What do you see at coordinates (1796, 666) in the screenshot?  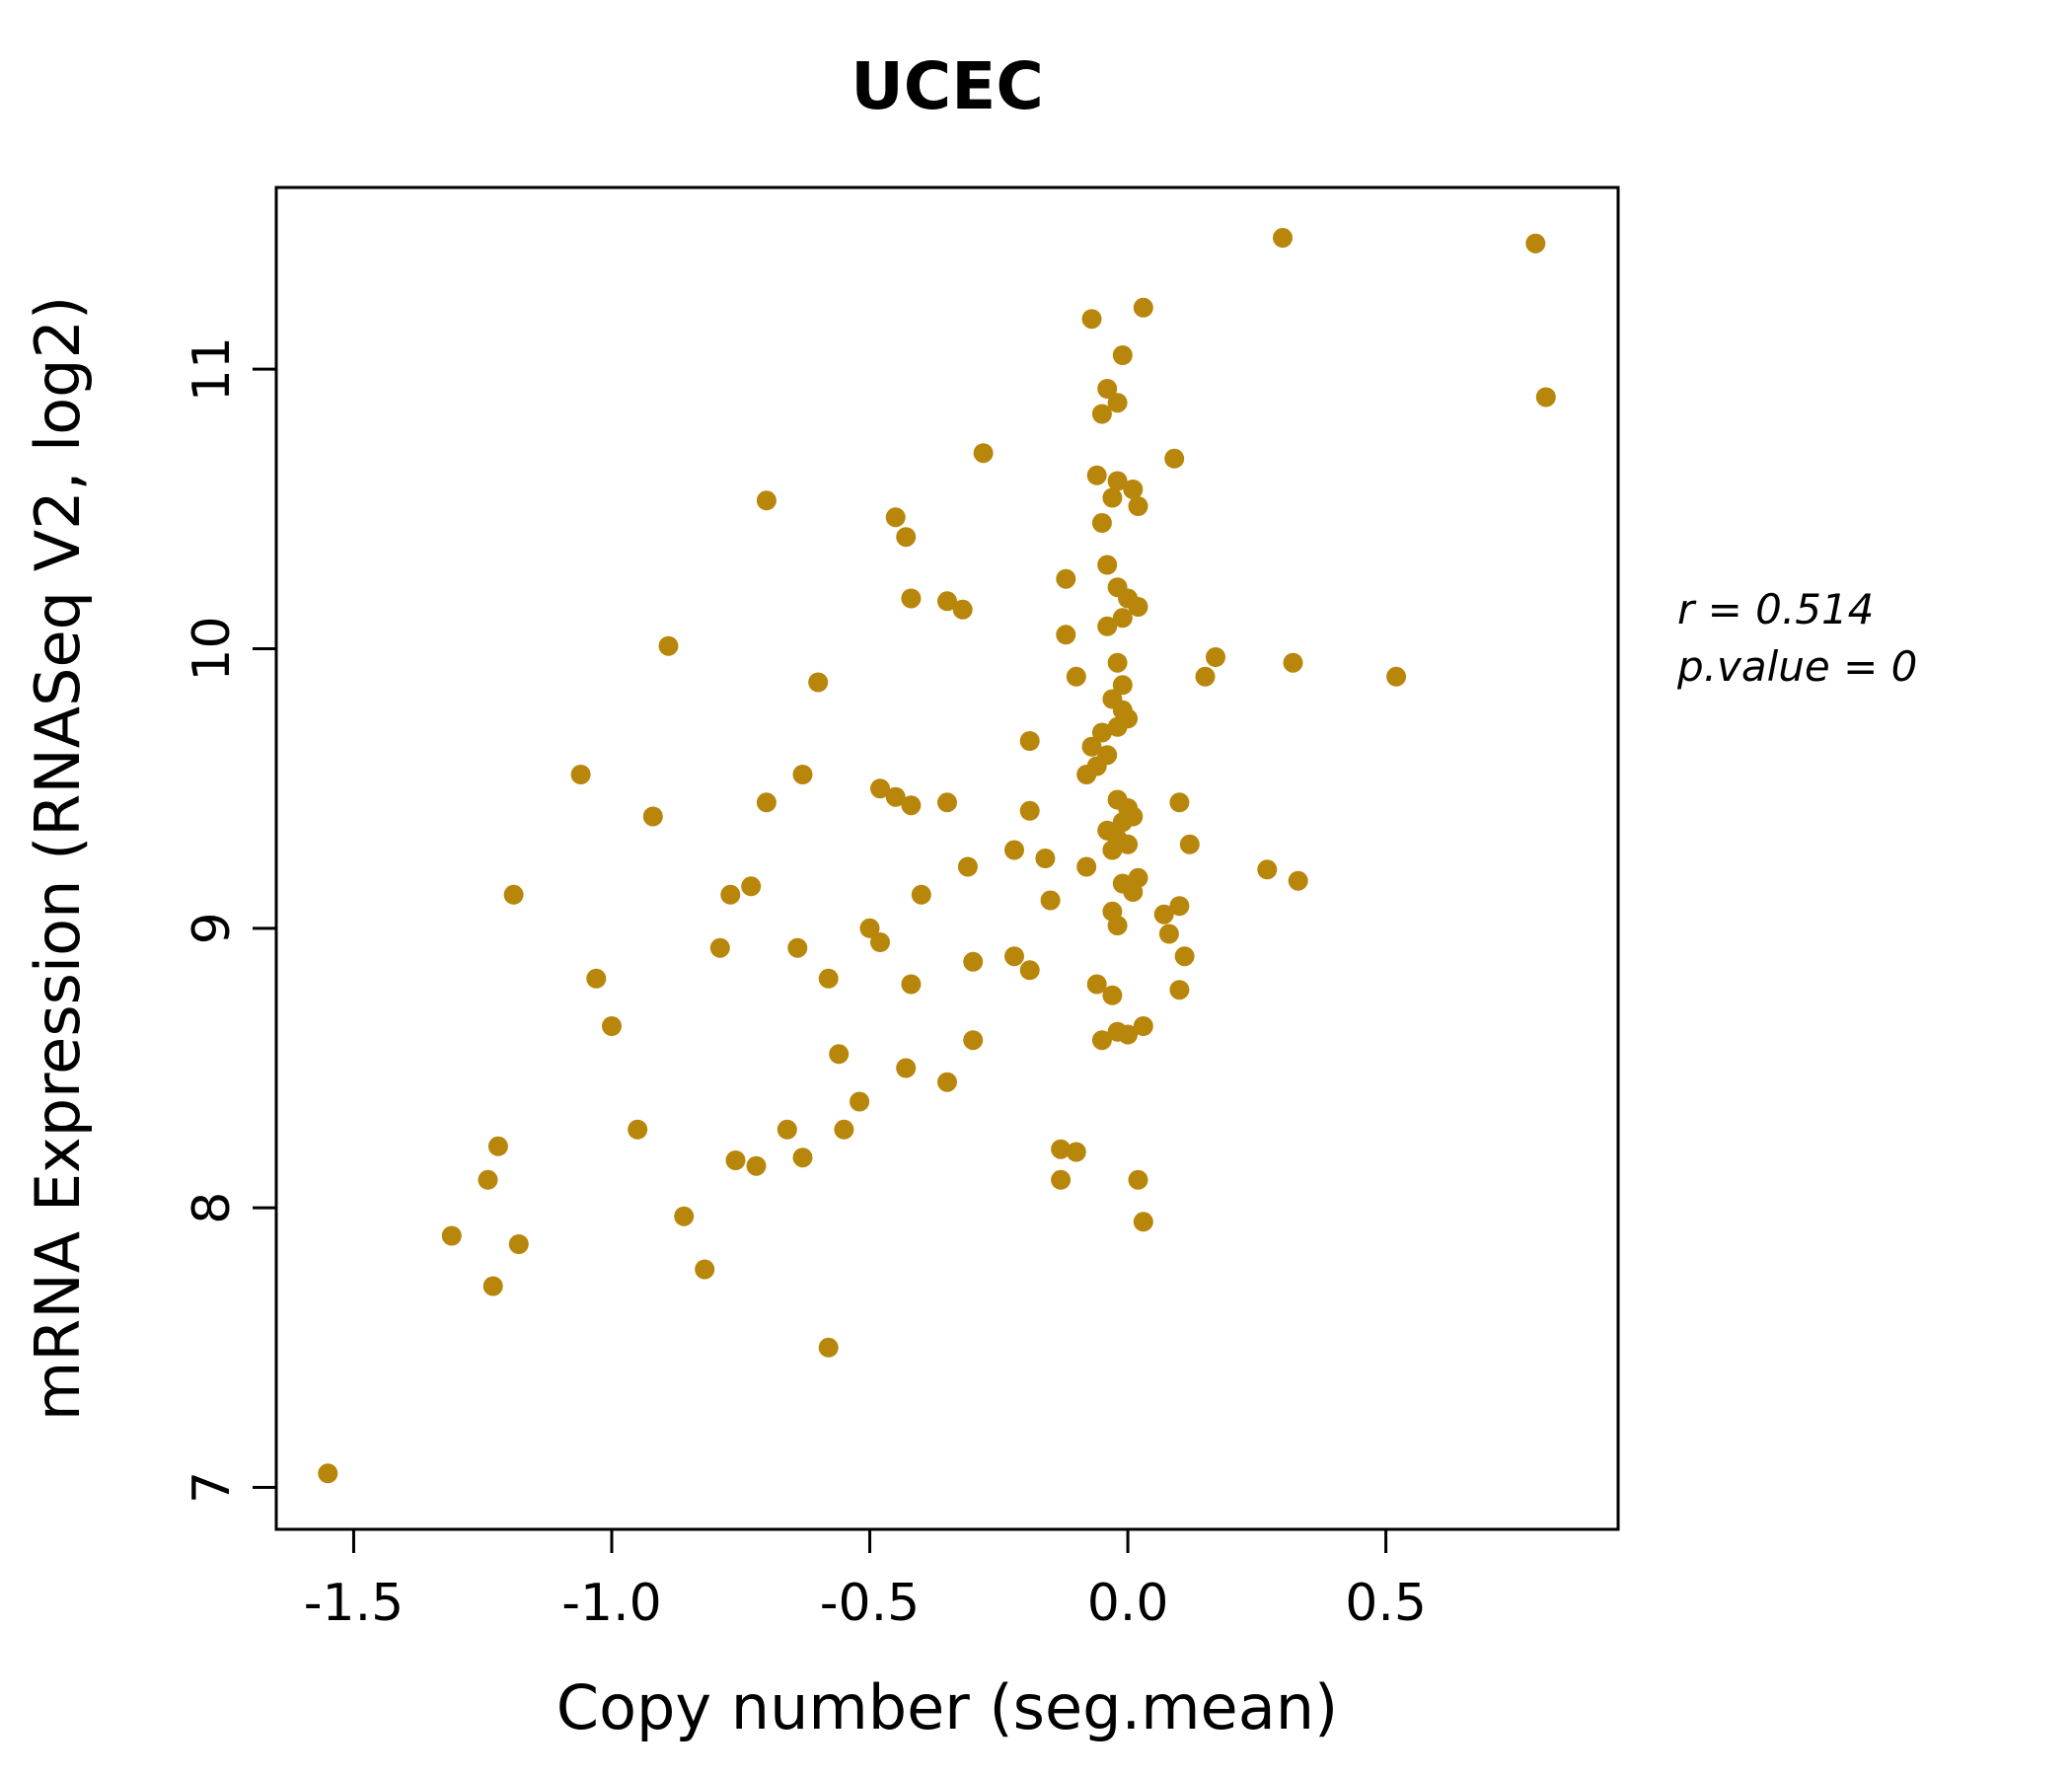 I see `annotation-p-value: p.value = 0` at bounding box center [1796, 666].